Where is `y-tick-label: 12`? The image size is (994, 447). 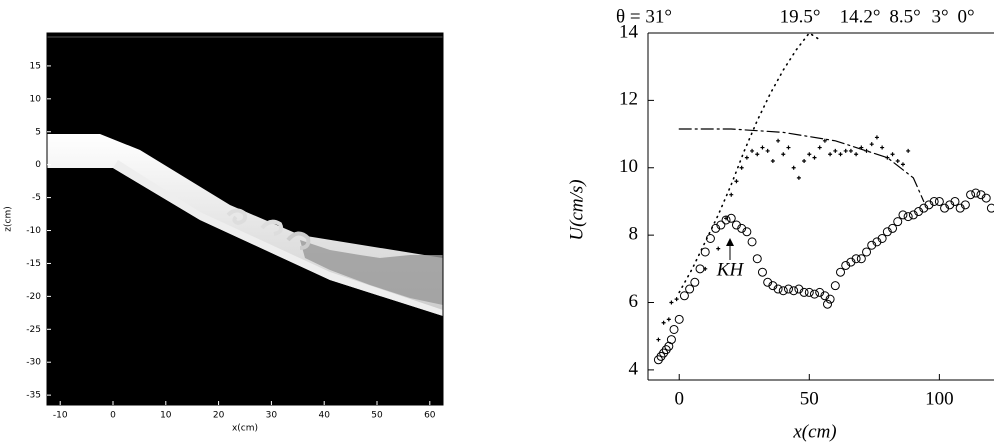
y-tick-label: 12 is located at coordinates (628, 99).